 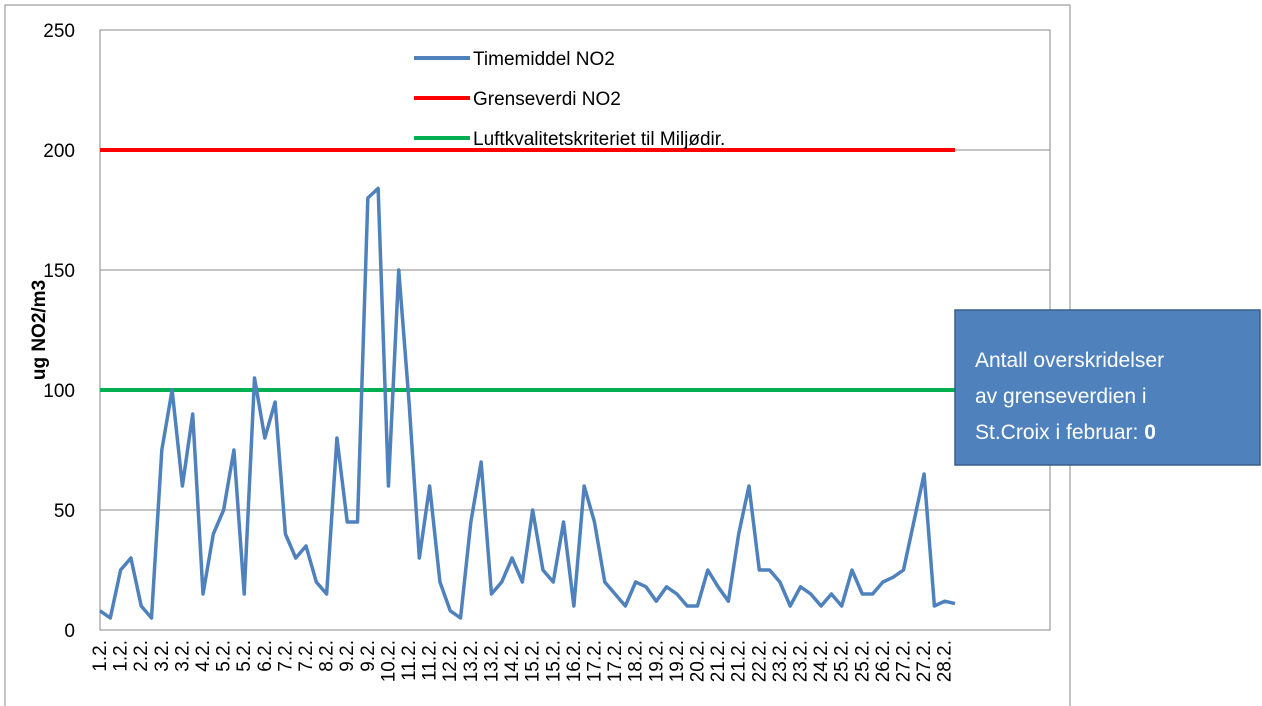 What do you see at coordinates (59, 271) in the screenshot?
I see `y-tick-label: 150` at bounding box center [59, 271].